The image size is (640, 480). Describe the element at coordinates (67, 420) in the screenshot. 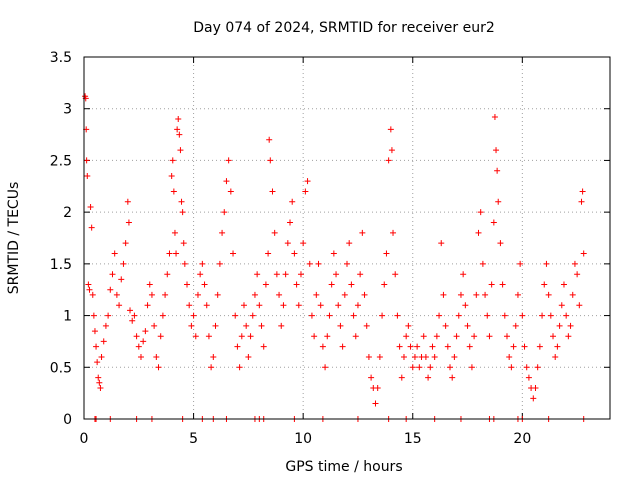

I see `y-tick-label: 0` at that location.